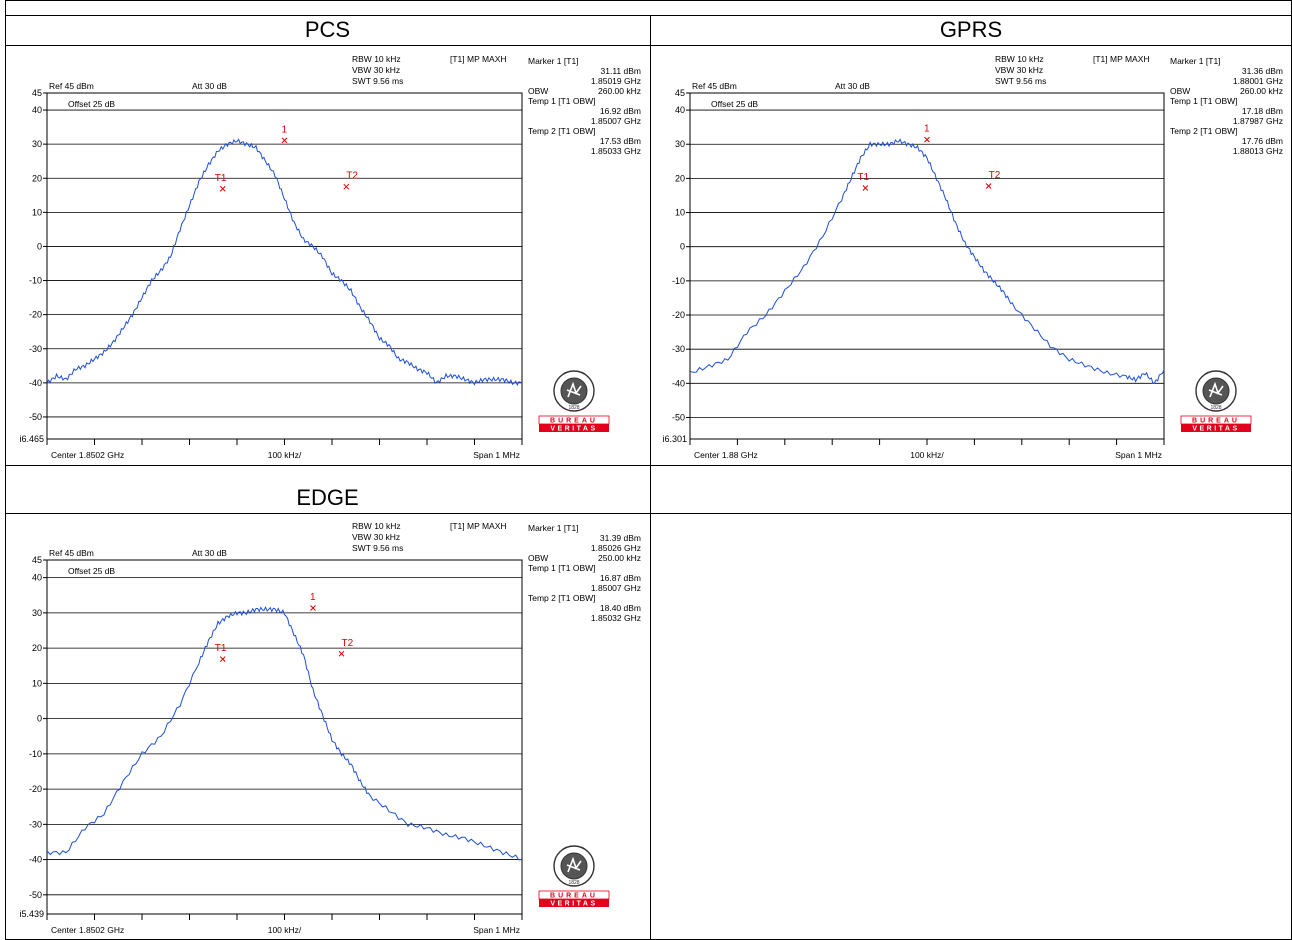 Image resolution: width=1292 pixels, height=940 pixels. Describe the element at coordinates (35, 754) in the screenshot. I see `y-tick-label: -10` at that location.